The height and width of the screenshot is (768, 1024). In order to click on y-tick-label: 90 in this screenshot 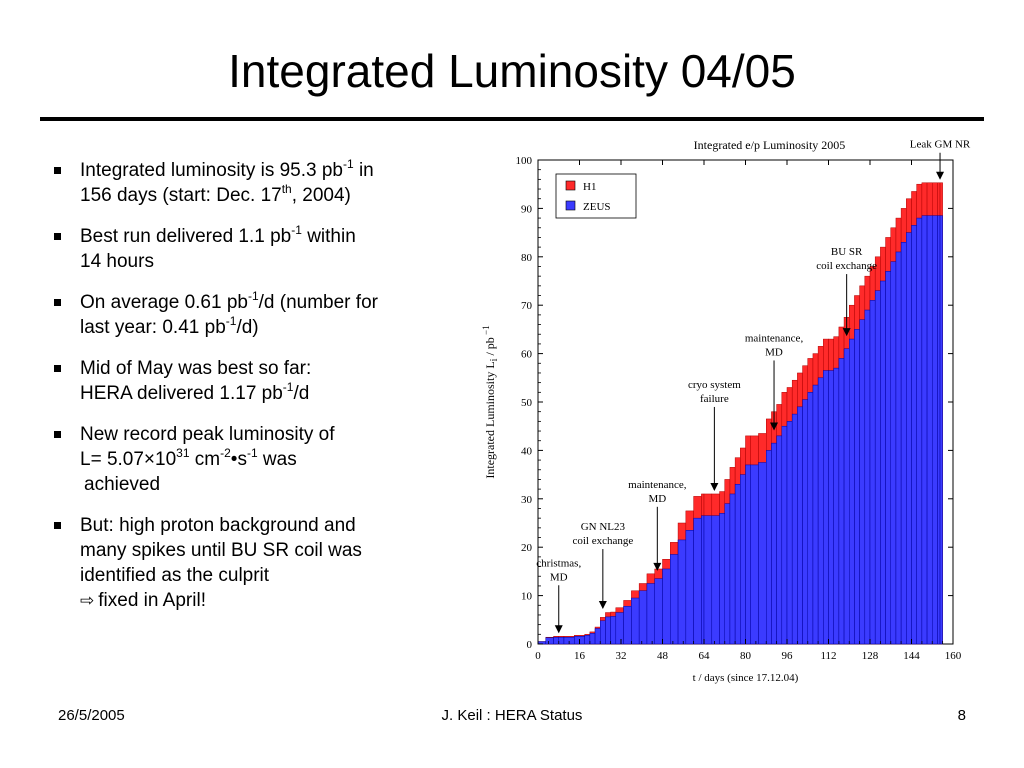, I will do `click(527, 209)`.